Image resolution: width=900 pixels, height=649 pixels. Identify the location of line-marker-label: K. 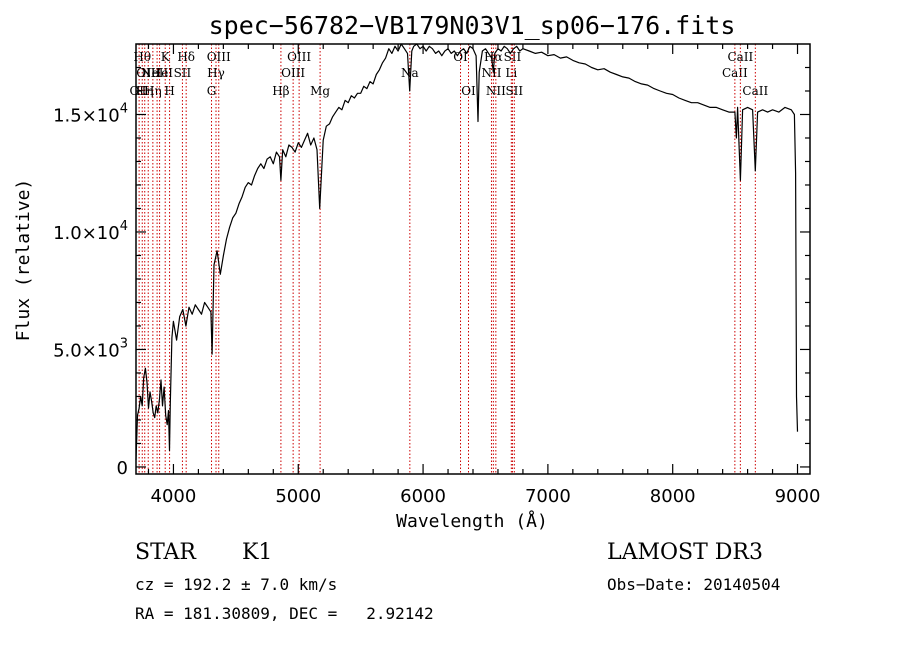
(166, 57).